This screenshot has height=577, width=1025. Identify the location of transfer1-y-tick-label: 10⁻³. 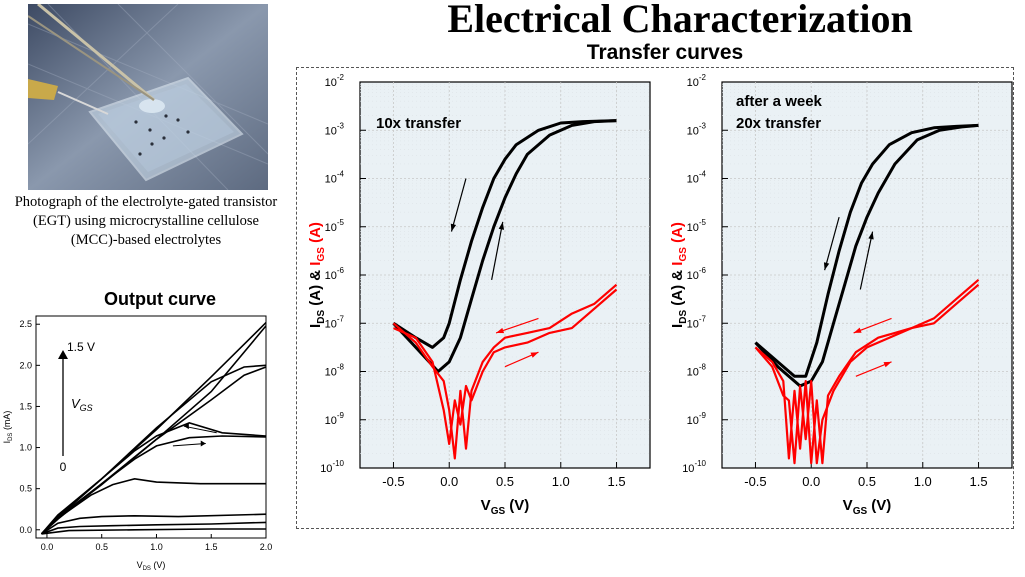
(335, 129).